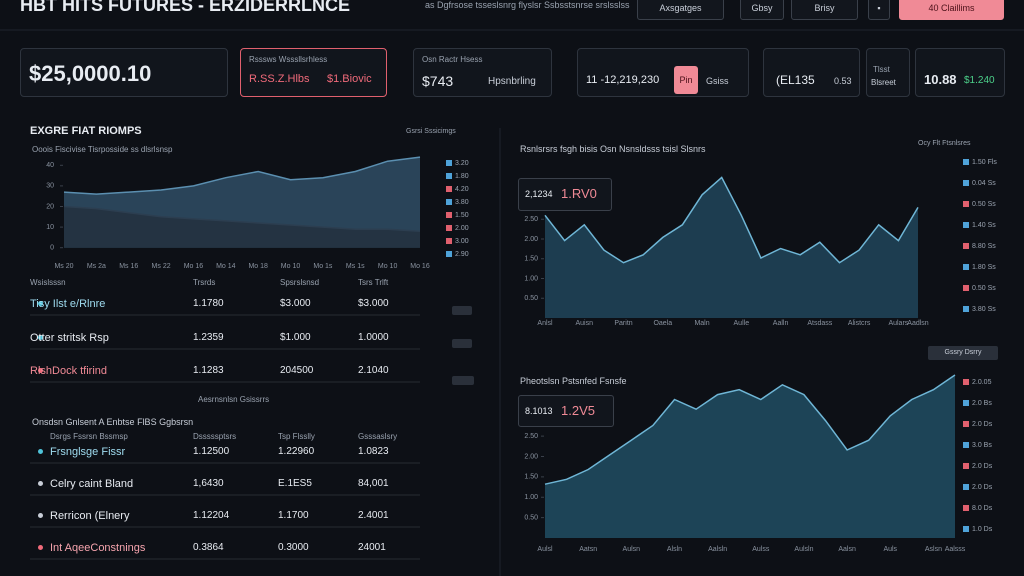  What do you see at coordinates (296, 436) in the screenshot?
I see `column-header: Tsp Flsslly` at bounding box center [296, 436].